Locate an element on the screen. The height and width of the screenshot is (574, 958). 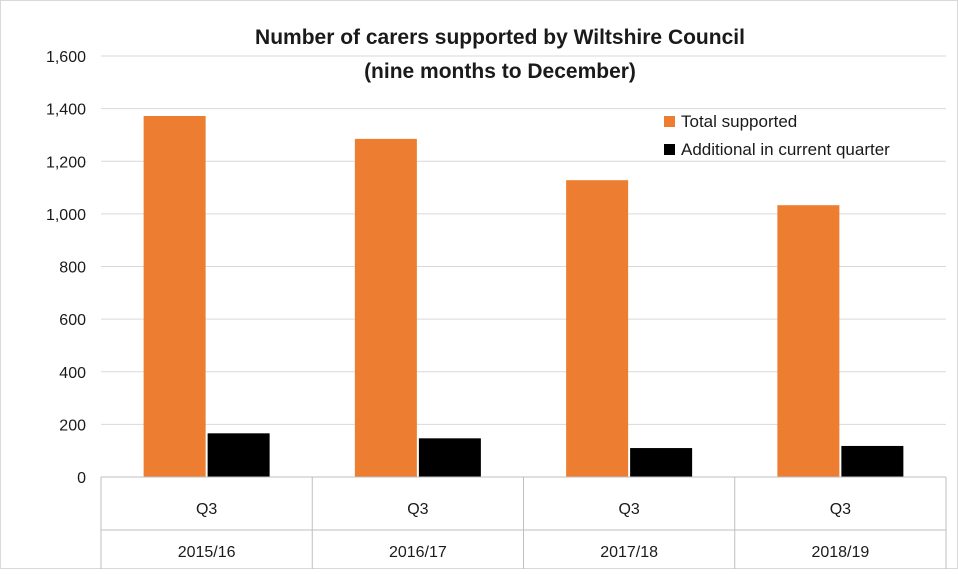
legend-label: Additional in current quarter is located at coordinates (785, 149).